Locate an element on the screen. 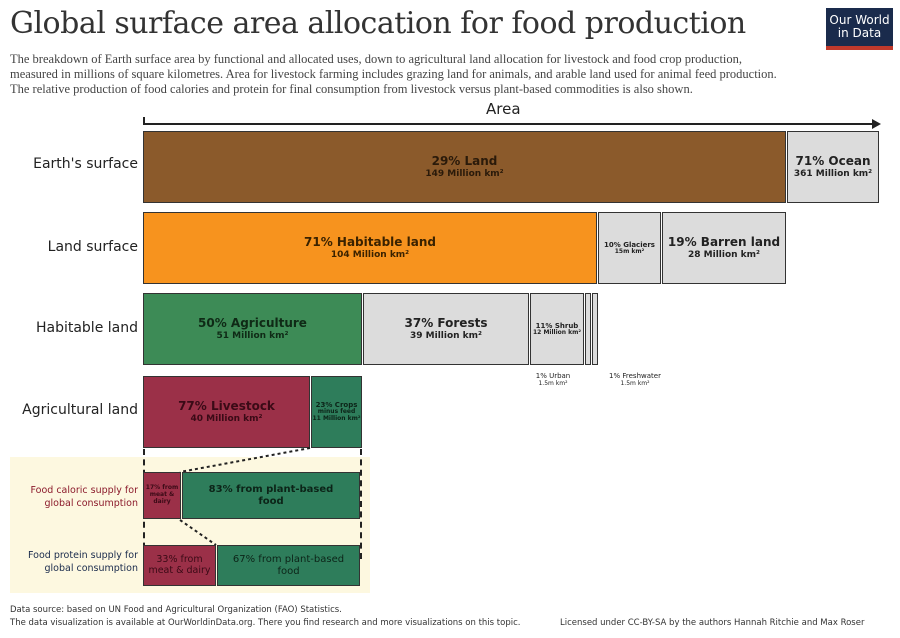 The height and width of the screenshot is (638, 900). land-segment: 29% Land 149 Million km² is located at coordinates (464, 167).